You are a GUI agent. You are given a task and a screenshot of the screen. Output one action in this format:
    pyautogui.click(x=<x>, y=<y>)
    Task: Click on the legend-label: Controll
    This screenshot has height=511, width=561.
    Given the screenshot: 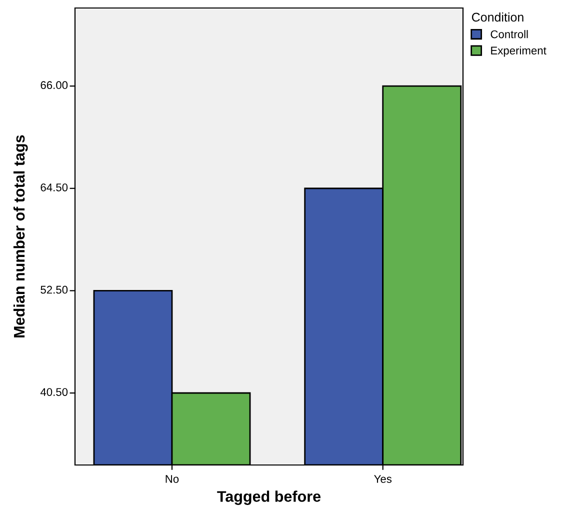 What is the action you would take?
    pyautogui.click(x=509, y=34)
    